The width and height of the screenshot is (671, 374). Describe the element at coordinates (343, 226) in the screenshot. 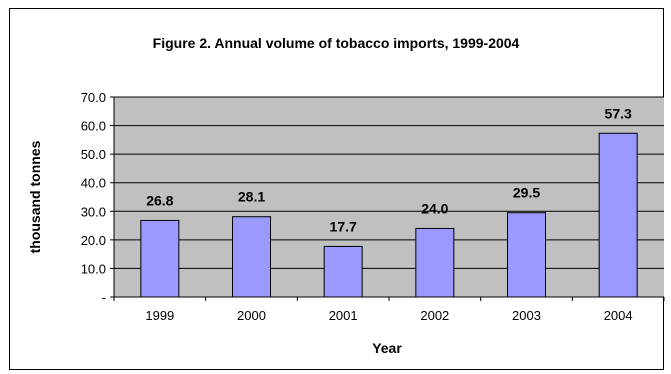

I see `data-label: 17.7` at that location.